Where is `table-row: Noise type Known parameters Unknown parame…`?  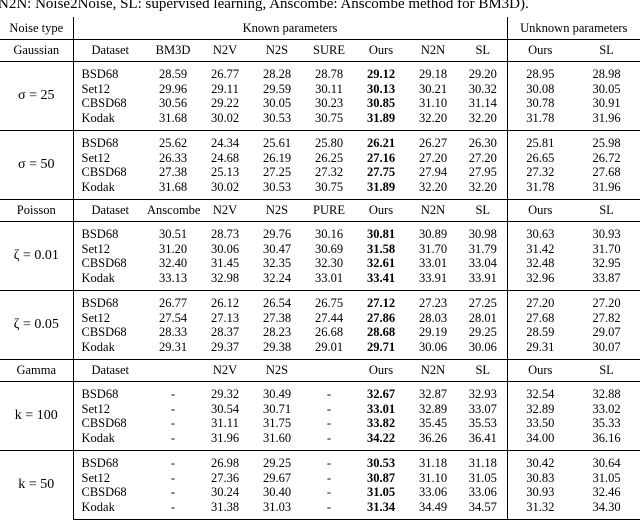
table-row: Noise type Known parameters Unknown parame… is located at coordinates (320, 28).